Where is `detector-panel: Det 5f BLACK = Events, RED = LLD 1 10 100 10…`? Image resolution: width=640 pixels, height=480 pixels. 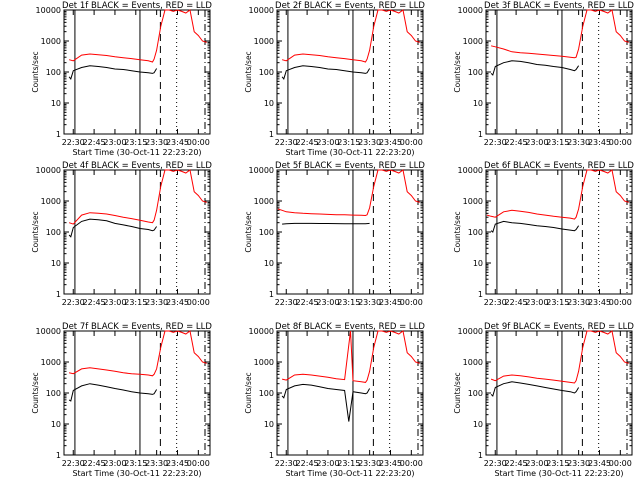
detector-panel: Det 5f BLACK = Events, RED = LLD 1 10 100 10… is located at coordinates (334, 234).